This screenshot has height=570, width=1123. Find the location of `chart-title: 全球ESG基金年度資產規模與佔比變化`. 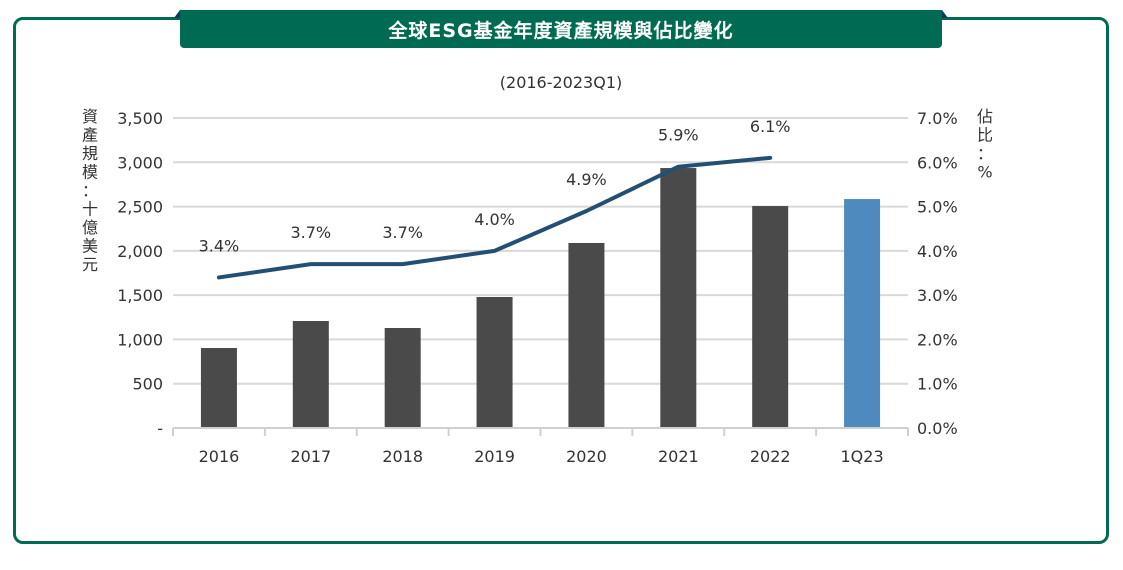

chart-title: 全球ESG基金年度資產規模與佔比變化 is located at coordinates (561, 30).